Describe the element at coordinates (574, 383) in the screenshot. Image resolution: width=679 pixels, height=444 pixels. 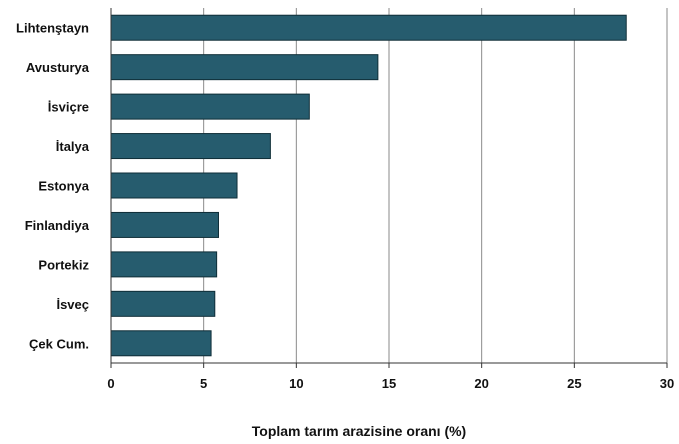
I see `x-tick-label: 25` at that location.